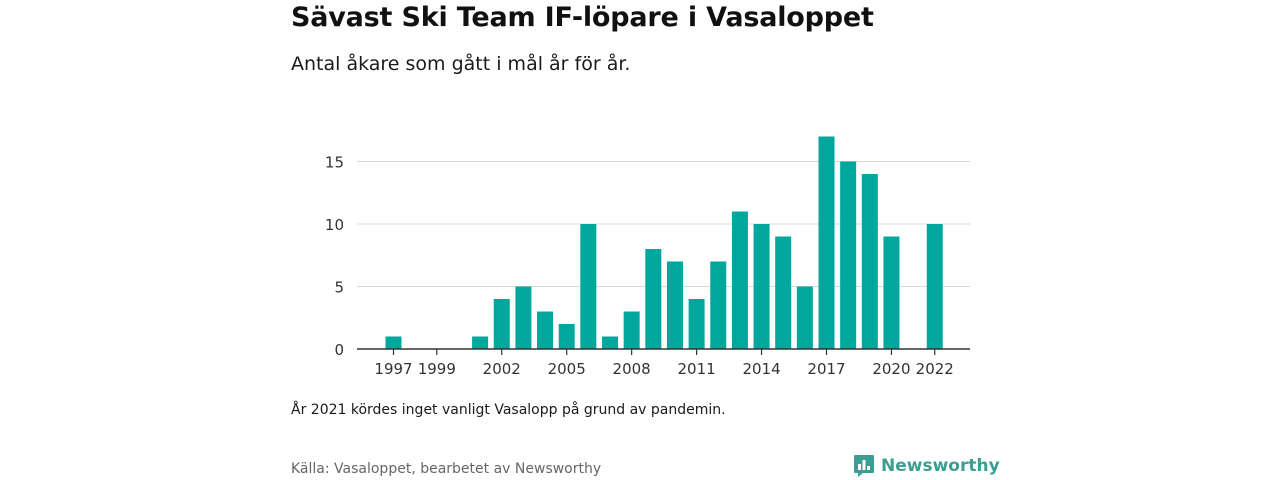 Image resolution: width=1280 pixels, height=480 pixels. What do you see at coordinates (940, 466) in the screenshot?
I see `brand-name: Newsworthy` at bounding box center [940, 466].